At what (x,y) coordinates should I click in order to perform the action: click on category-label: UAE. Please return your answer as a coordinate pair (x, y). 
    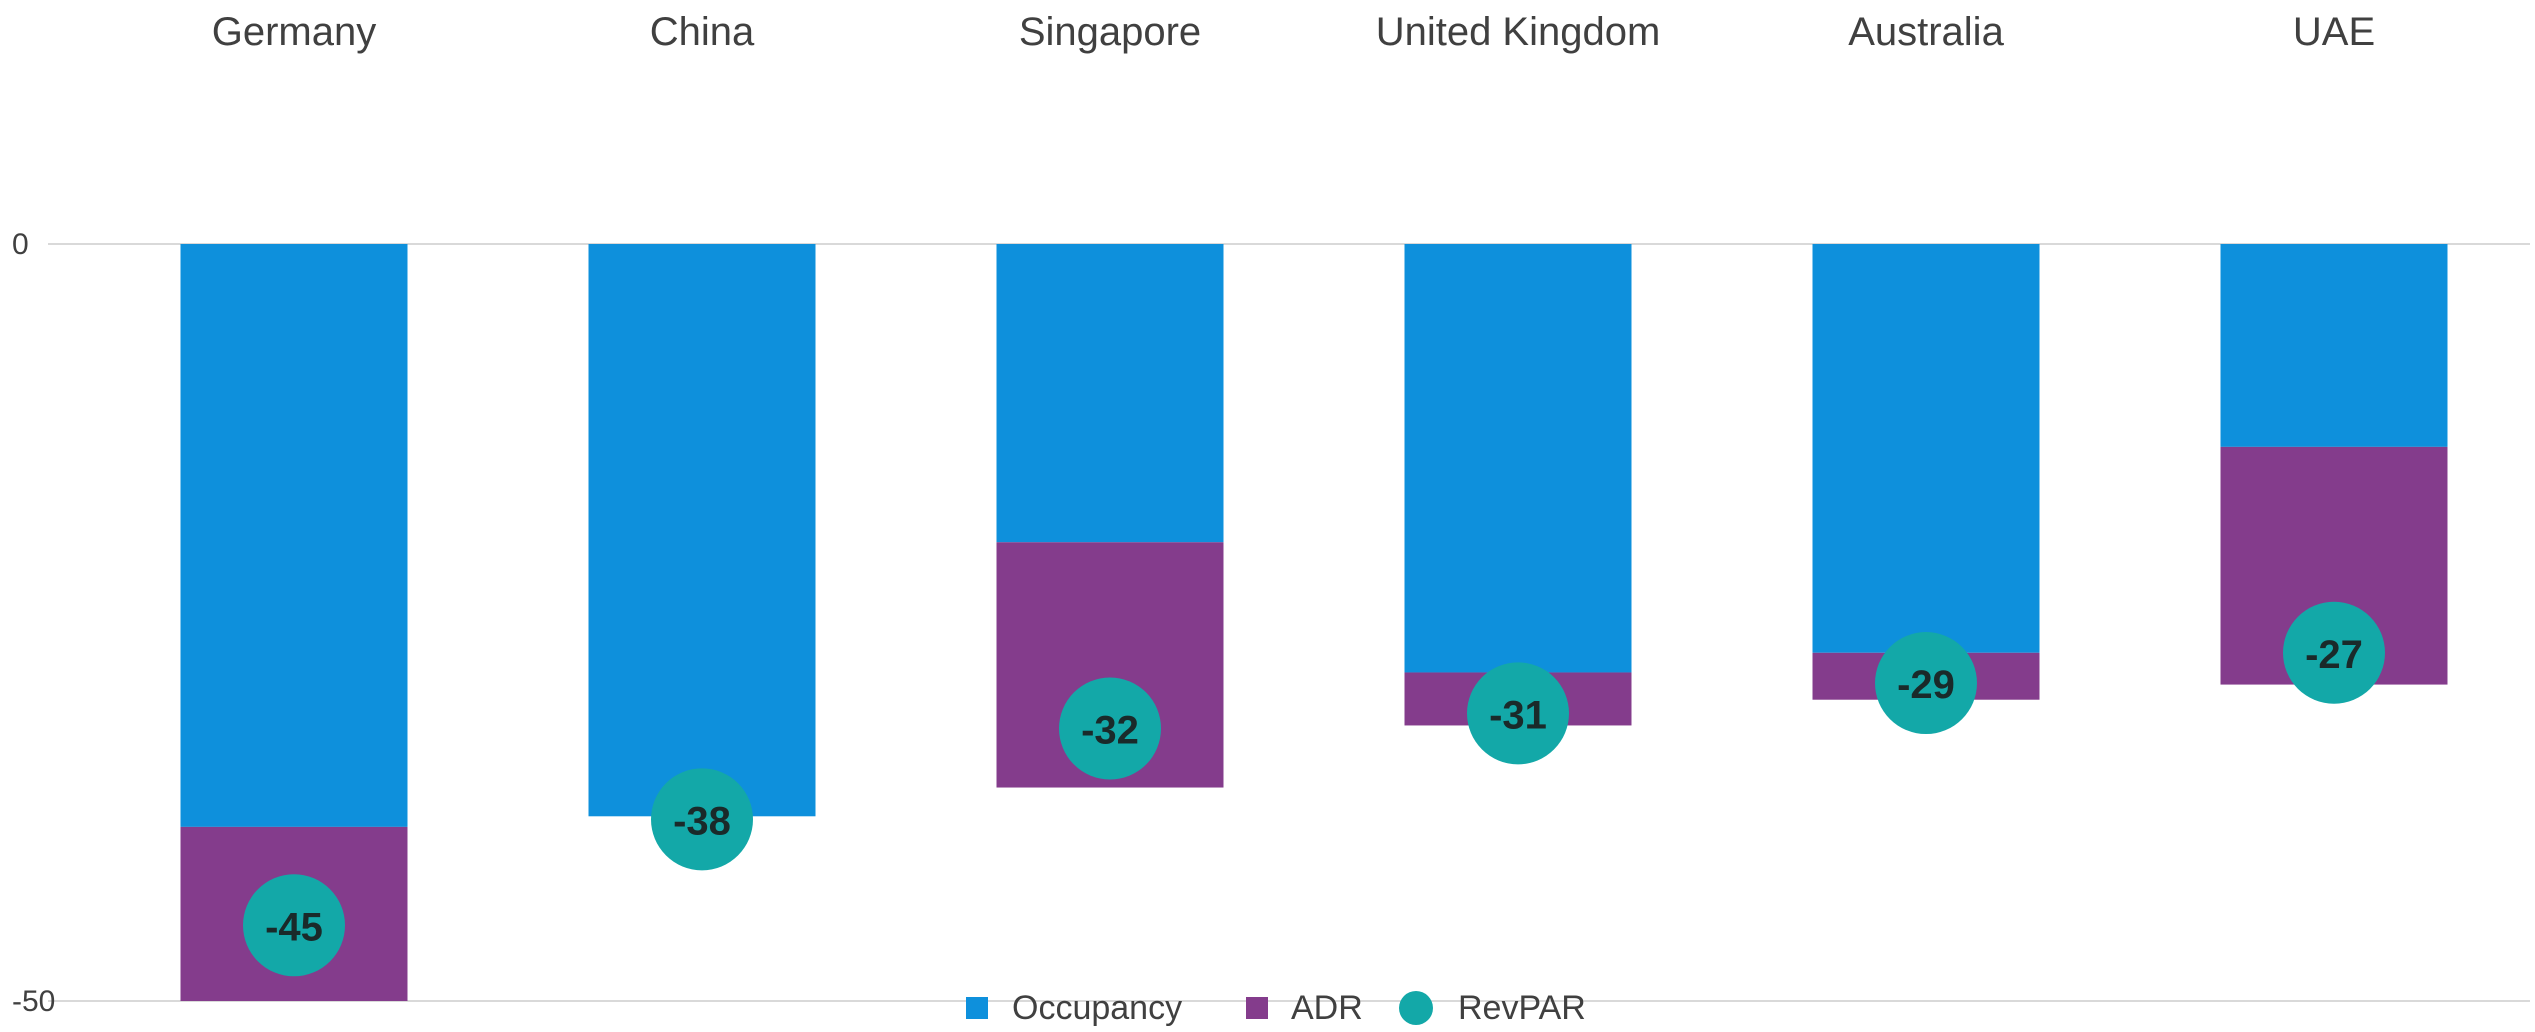
    Looking at the image, I should click on (2334, 32).